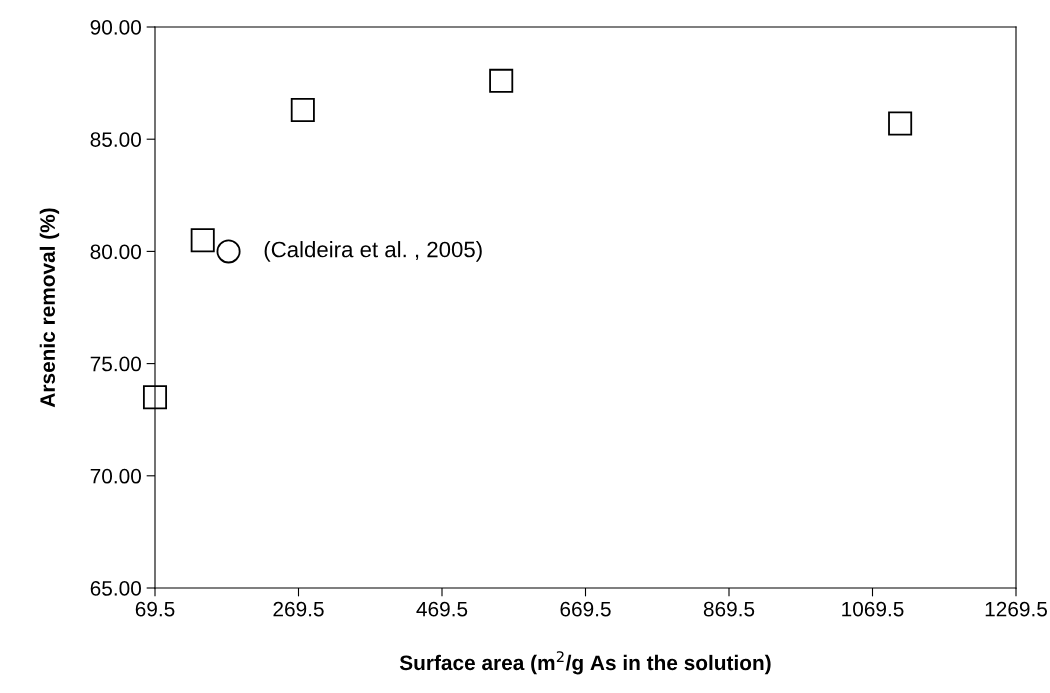 The width and height of the screenshot is (1050, 693). What do you see at coordinates (1016, 609) in the screenshot?
I see `x-tick-label: 1269.5` at bounding box center [1016, 609].